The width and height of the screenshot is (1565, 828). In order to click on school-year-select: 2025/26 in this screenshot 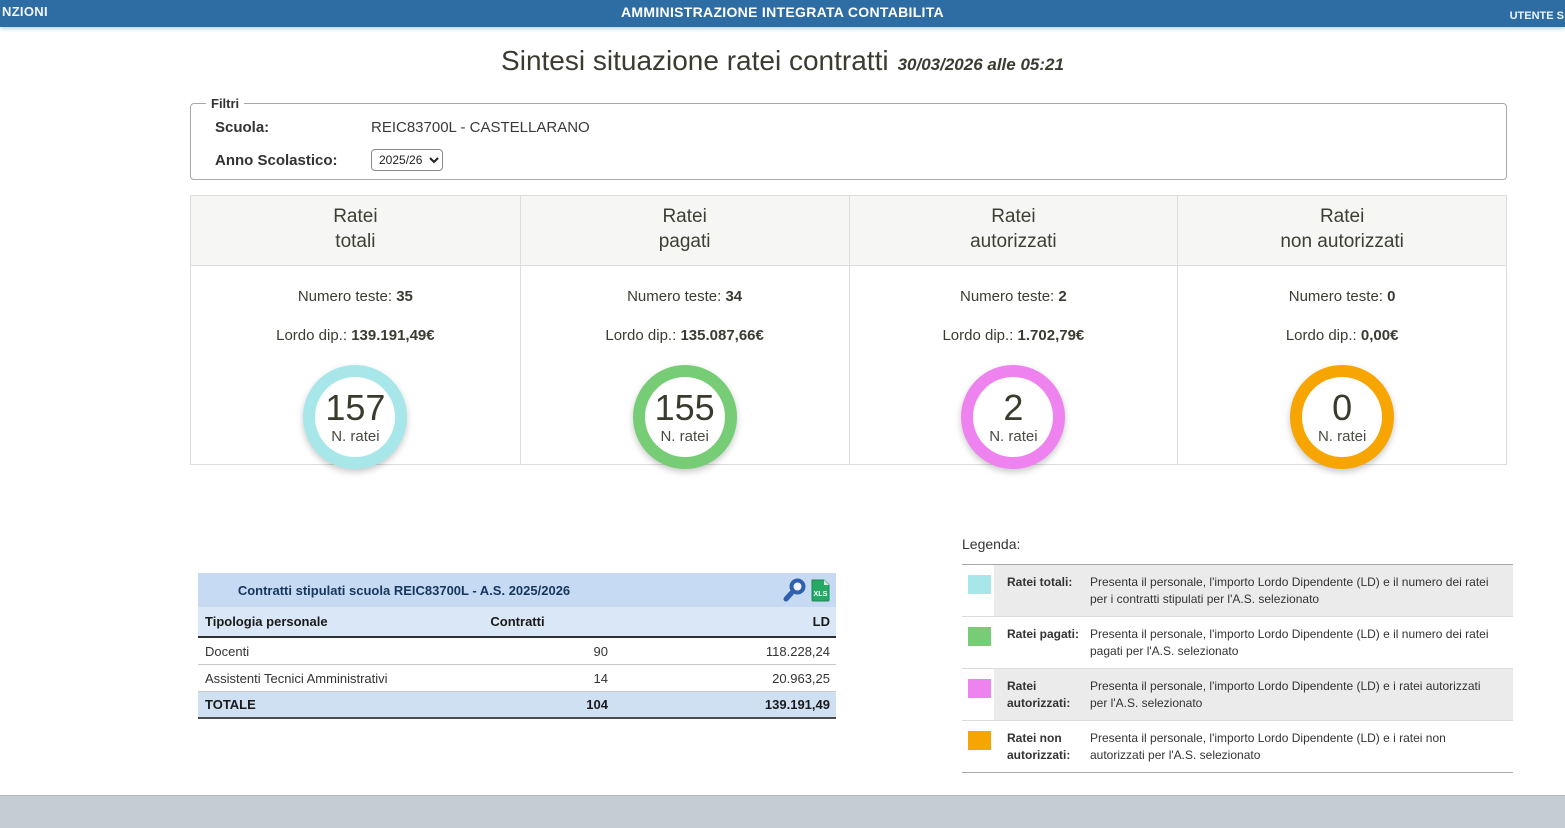, I will do `click(407, 160)`.